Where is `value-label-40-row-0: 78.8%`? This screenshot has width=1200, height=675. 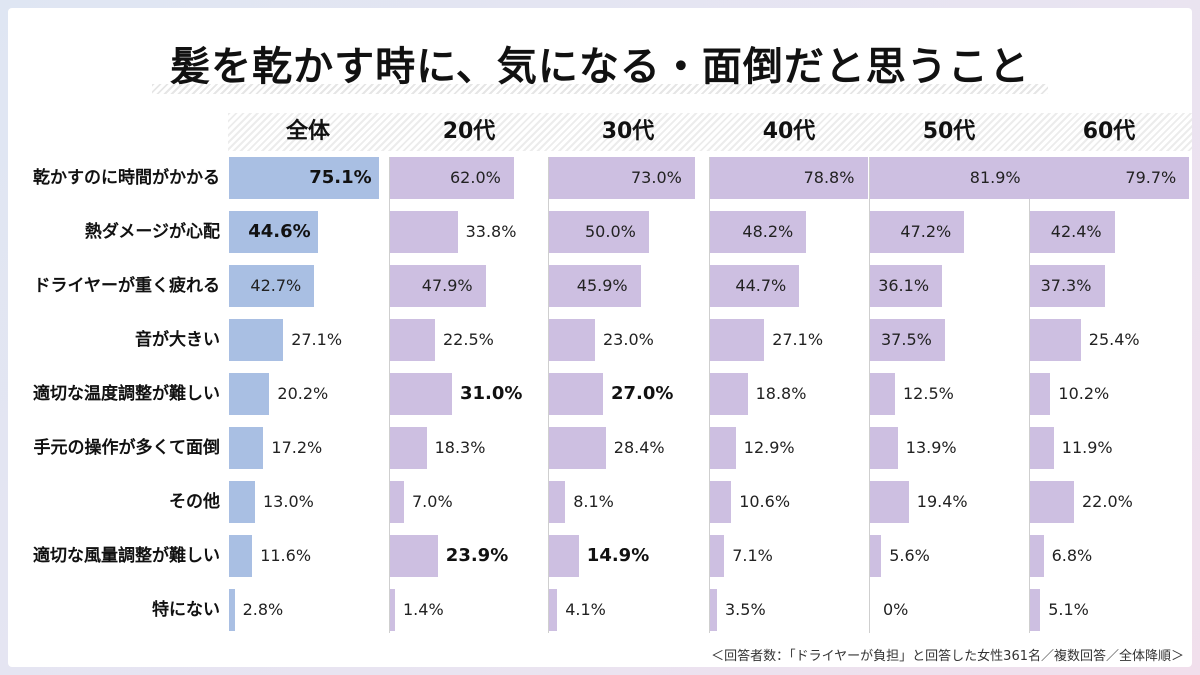
value-label-40-row-0: 78.8% is located at coordinates (829, 177).